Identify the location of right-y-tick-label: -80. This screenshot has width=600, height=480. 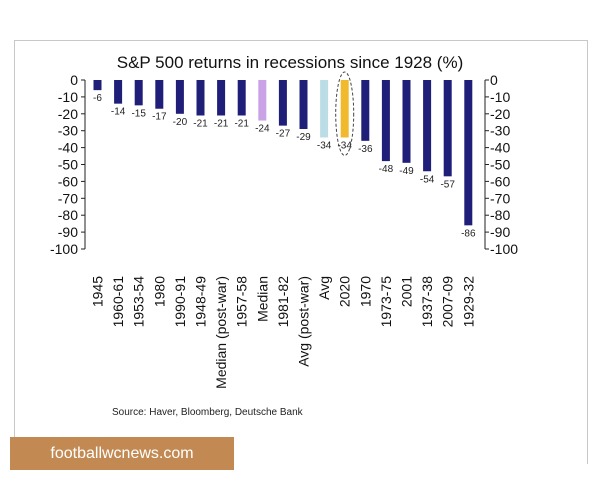
(500, 215).